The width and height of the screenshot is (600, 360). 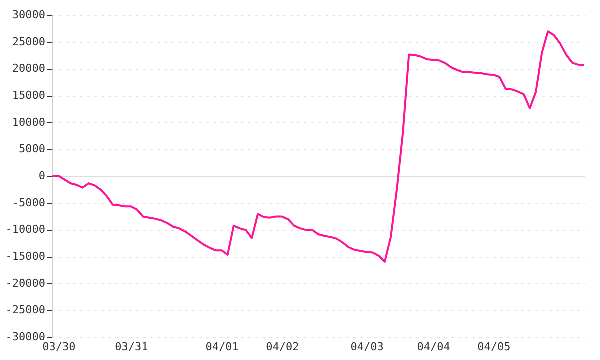 What do you see at coordinates (29, 15) in the screenshot?
I see `y-tick-label: 30000` at bounding box center [29, 15].